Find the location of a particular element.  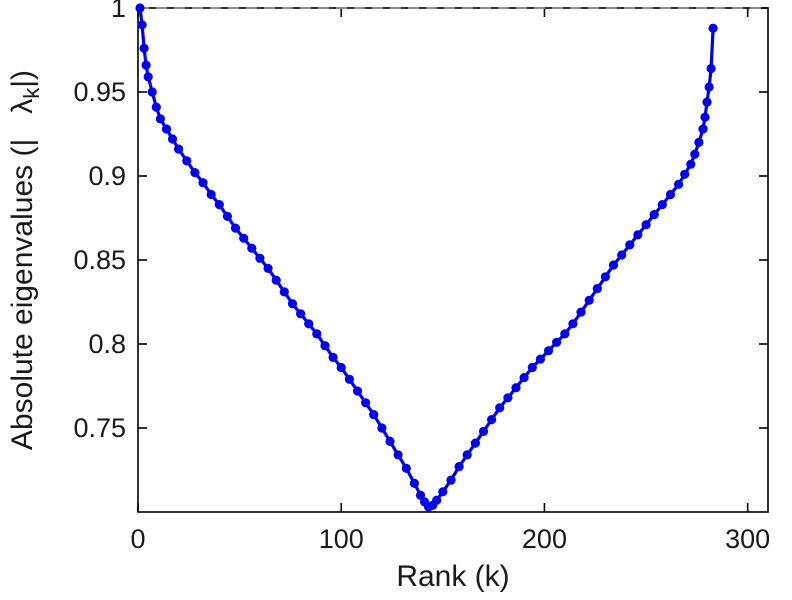

y-tick-label: 0.95 is located at coordinates (99, 92).